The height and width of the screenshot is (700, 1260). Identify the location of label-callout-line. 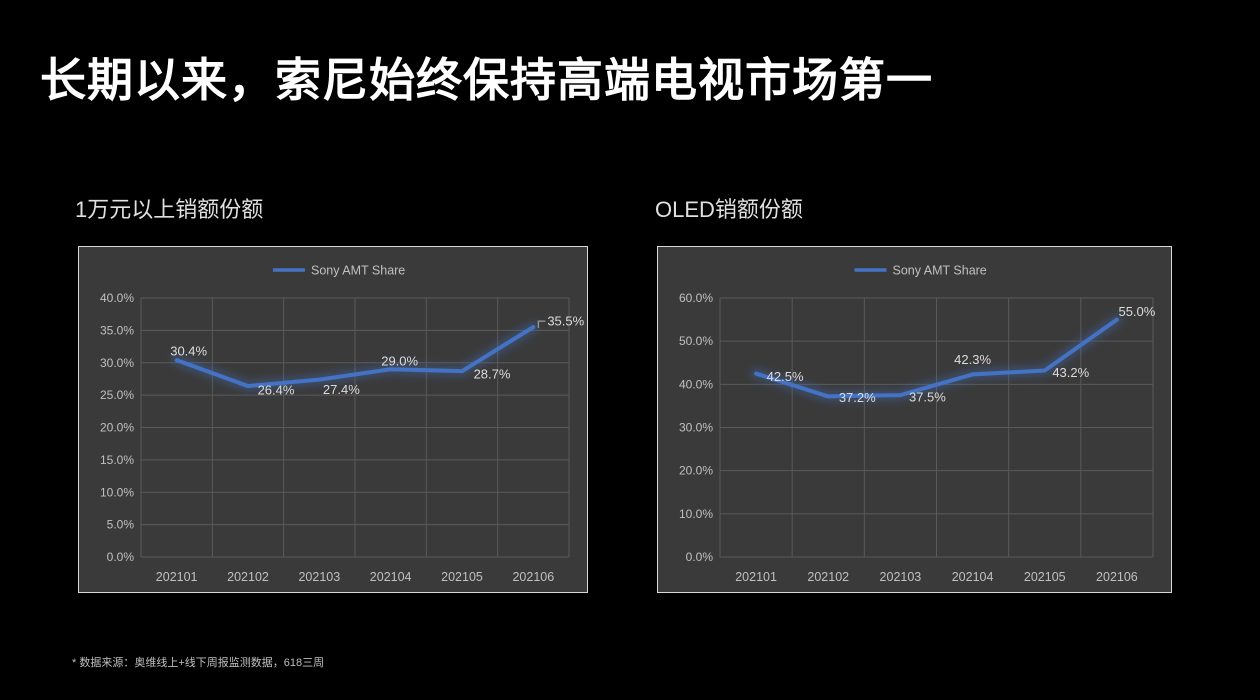
(541, 324).